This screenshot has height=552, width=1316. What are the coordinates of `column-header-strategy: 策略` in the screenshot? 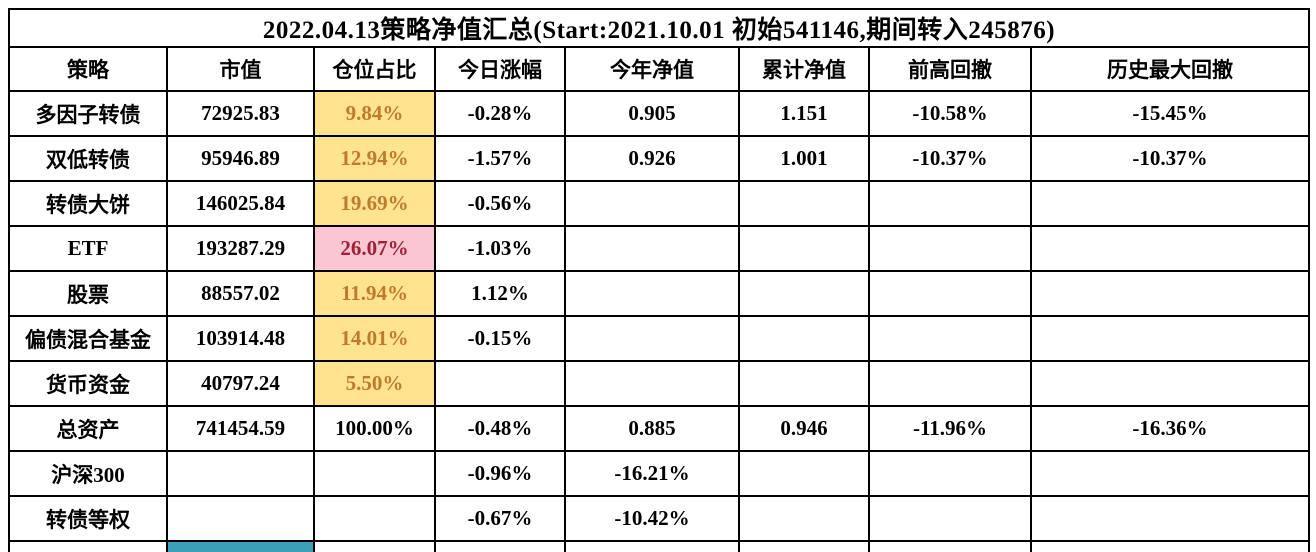 It's located at (88, 69).